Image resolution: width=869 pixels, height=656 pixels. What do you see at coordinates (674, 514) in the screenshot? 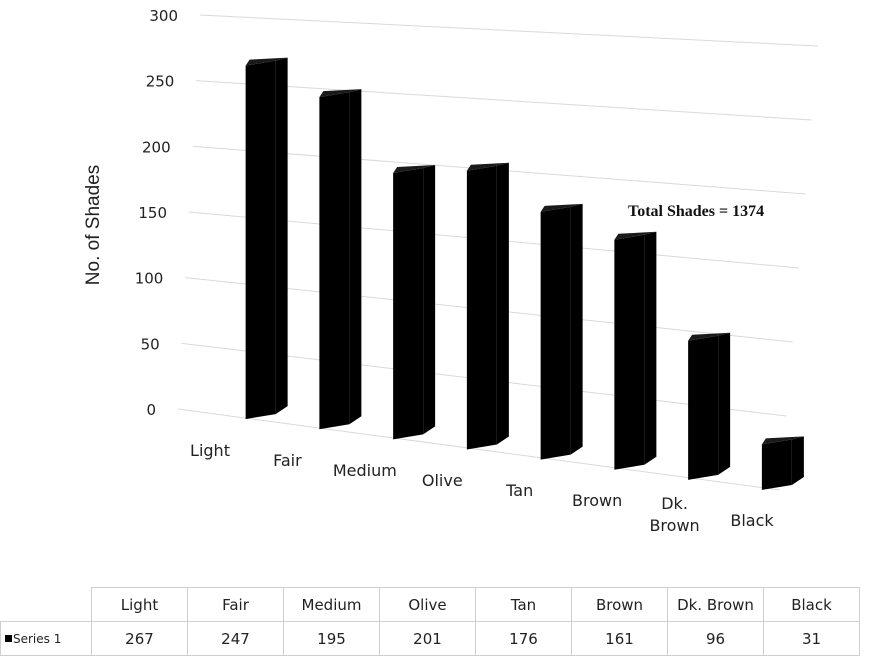
I see `x-category-label: Dk. Brown` at bounding box center [674, 514].